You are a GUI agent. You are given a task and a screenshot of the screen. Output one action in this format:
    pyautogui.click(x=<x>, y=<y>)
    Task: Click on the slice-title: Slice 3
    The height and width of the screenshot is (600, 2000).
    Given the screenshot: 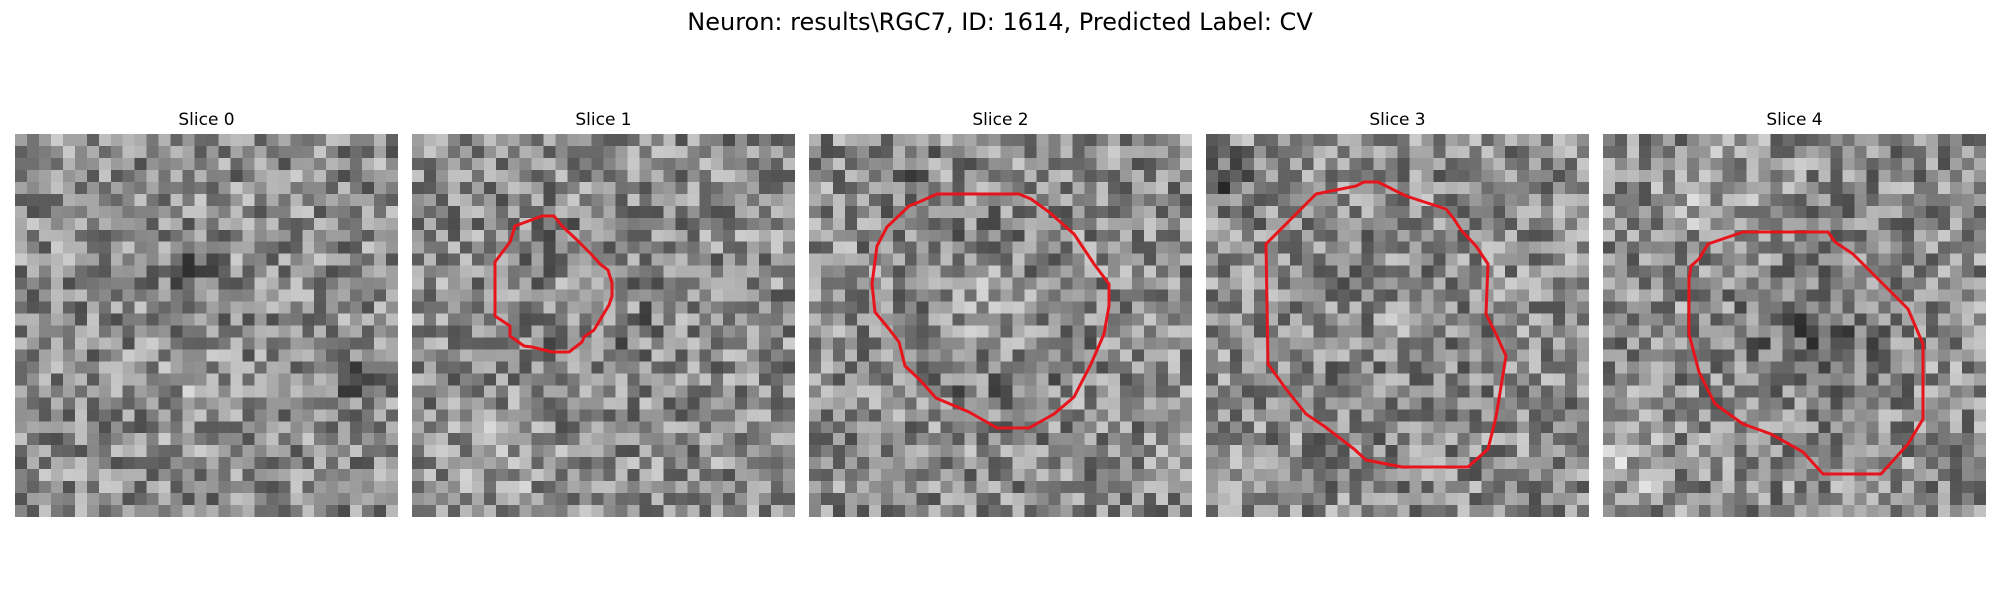 What is the action you would take?
    pyautogui.click(x=1397, y=120)
    